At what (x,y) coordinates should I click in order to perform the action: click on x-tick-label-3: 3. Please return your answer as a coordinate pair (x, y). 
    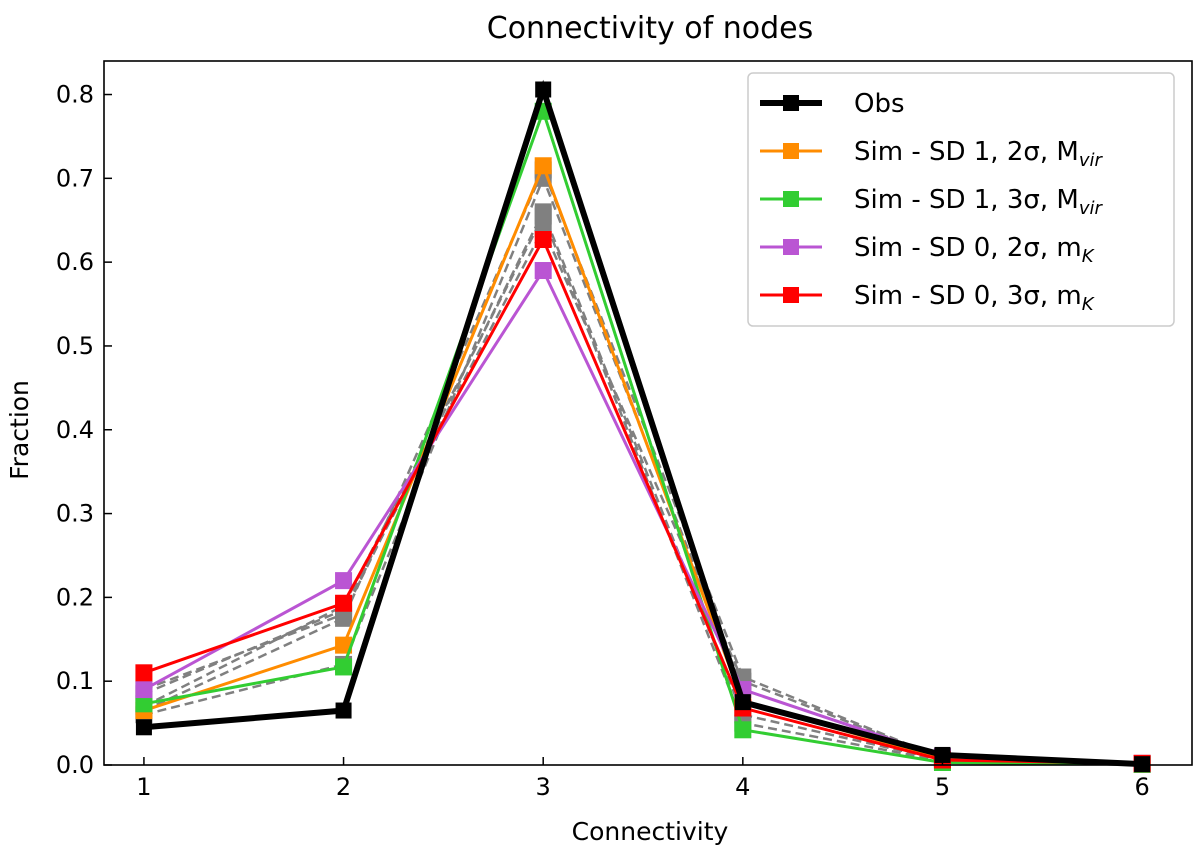
    Looking at the image, I should click on (543, 787).